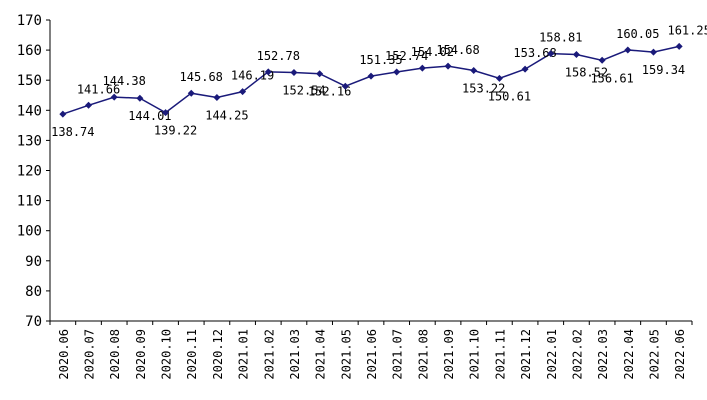 Image resolution: width=707 pixels, height=400 pixels. I want to click on x-tick-label: 2021.12, so click(526, 354).